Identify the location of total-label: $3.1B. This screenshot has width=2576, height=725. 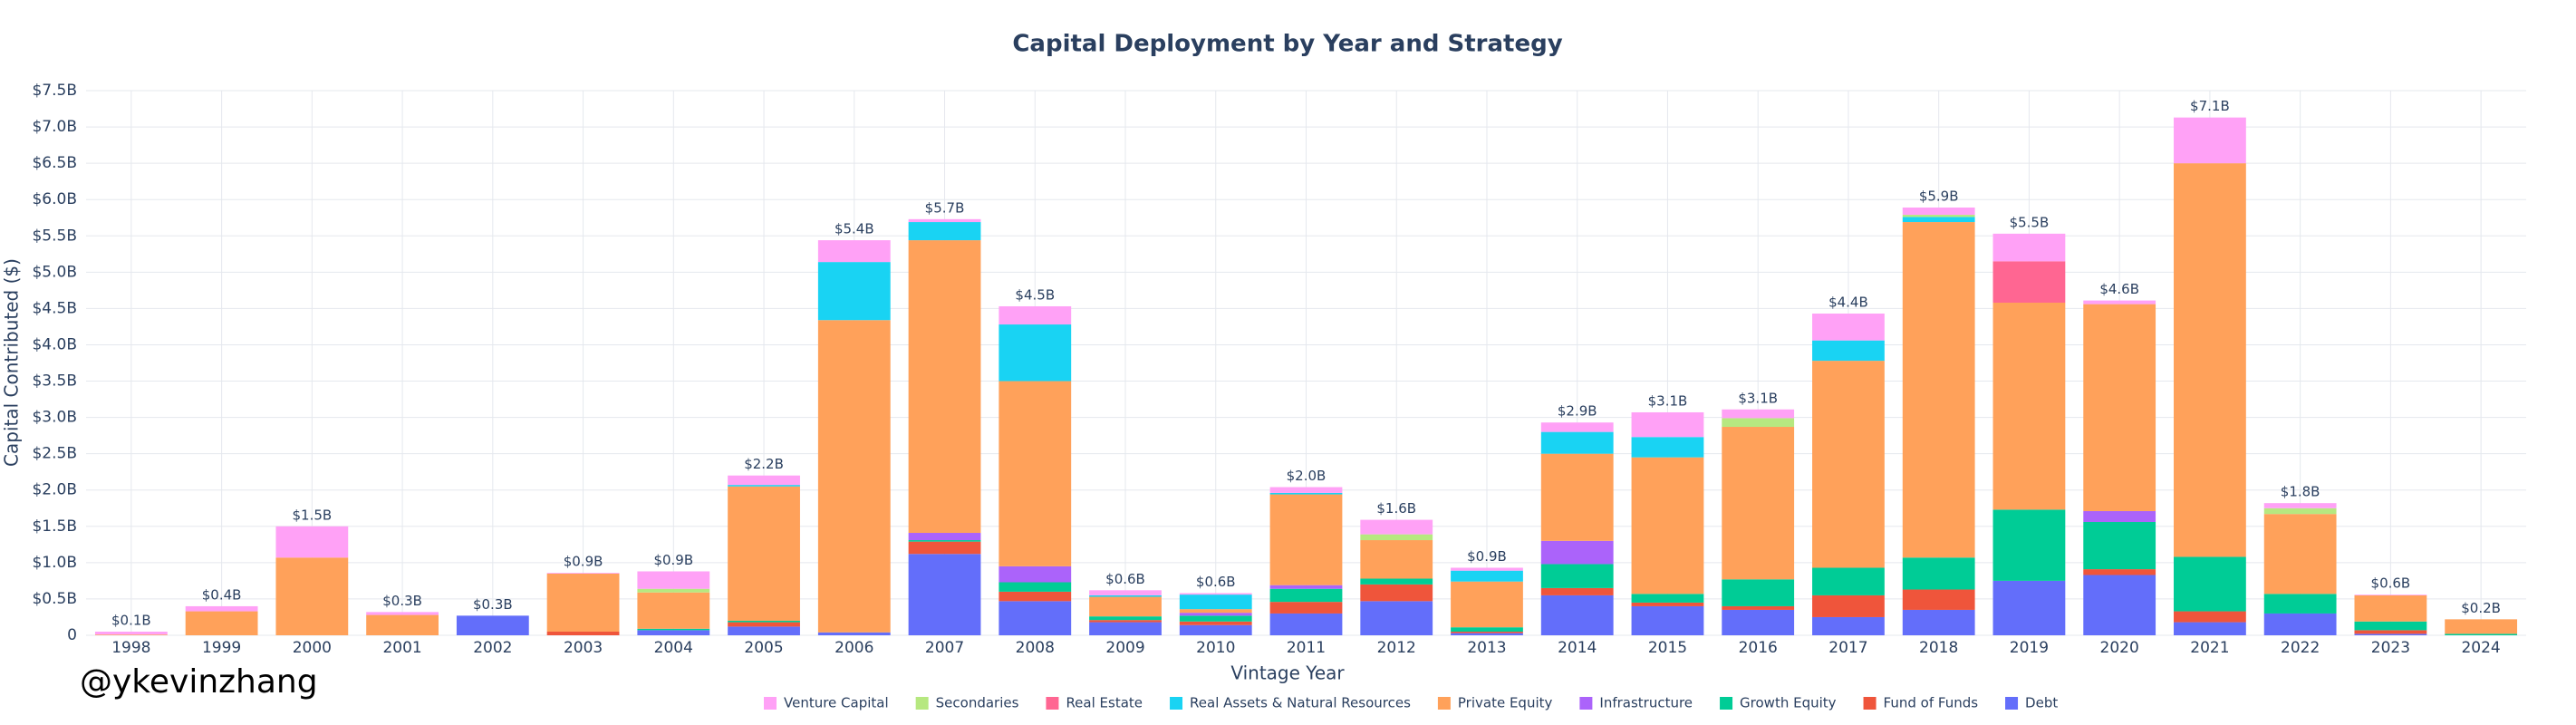
(1668, 400).